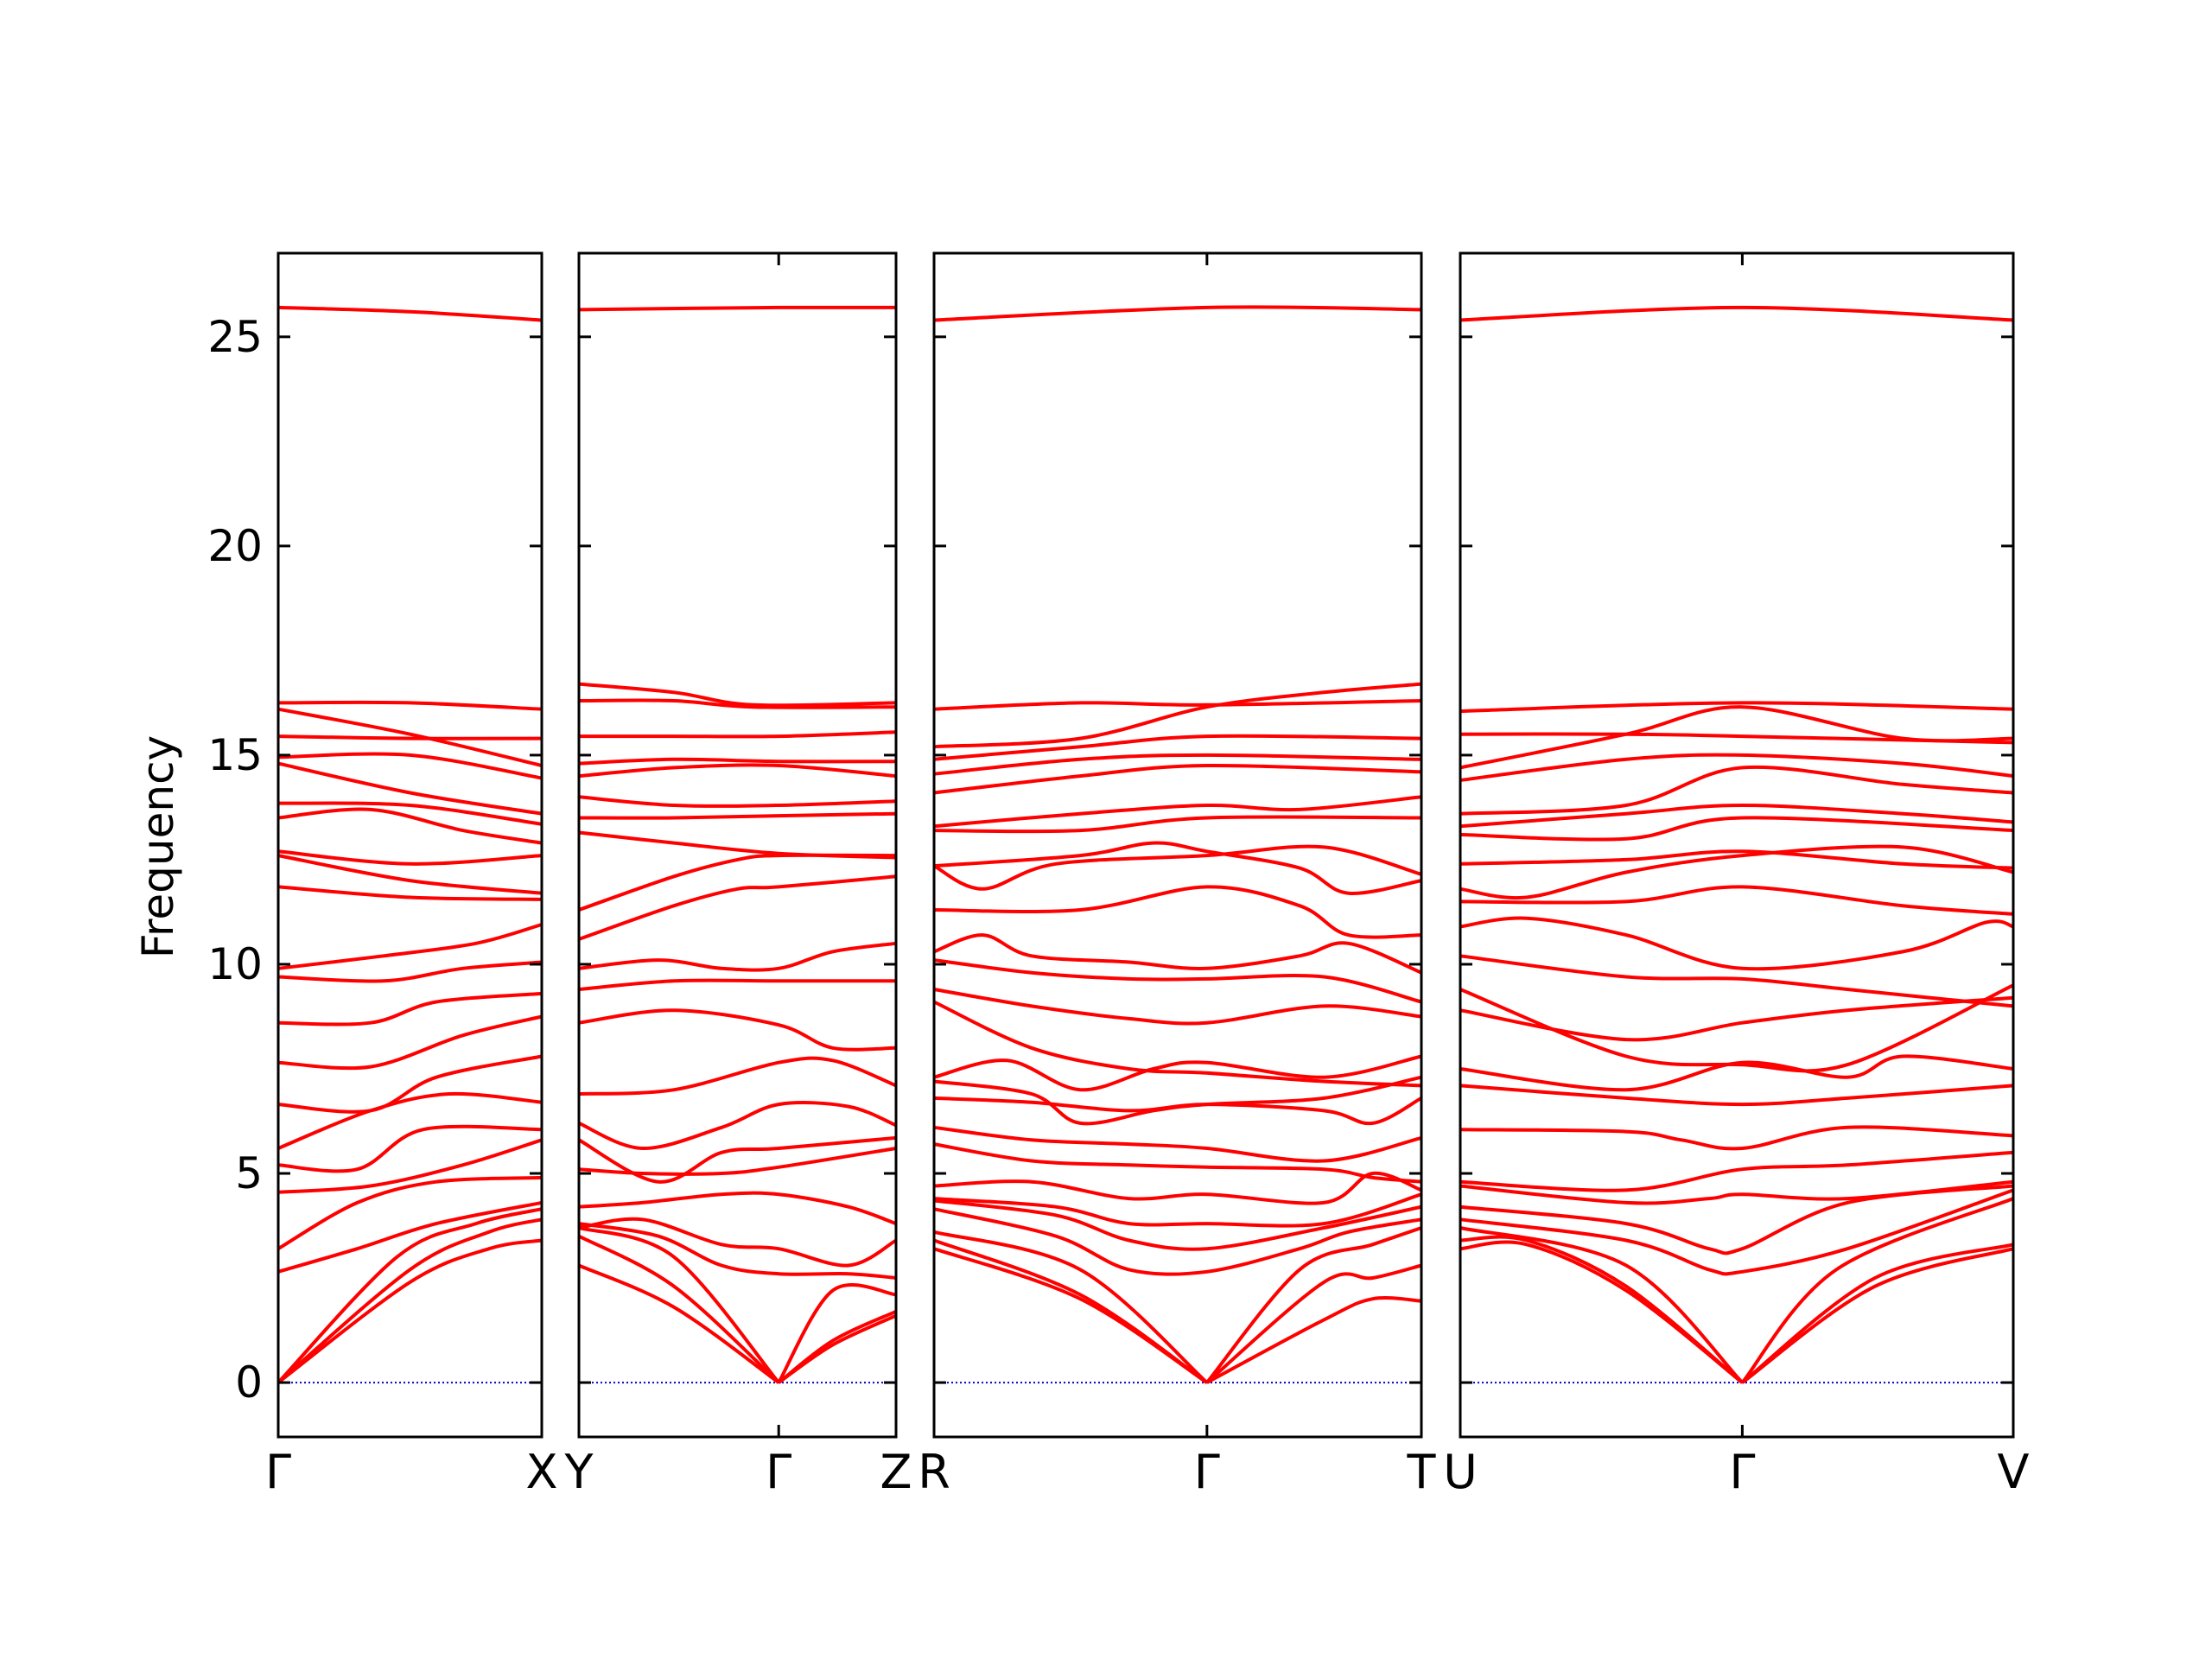 Image resolution: width=2212 pixels, height=1659 pixels. I want to click on y-tick-label: 0, so click(249, 1382).